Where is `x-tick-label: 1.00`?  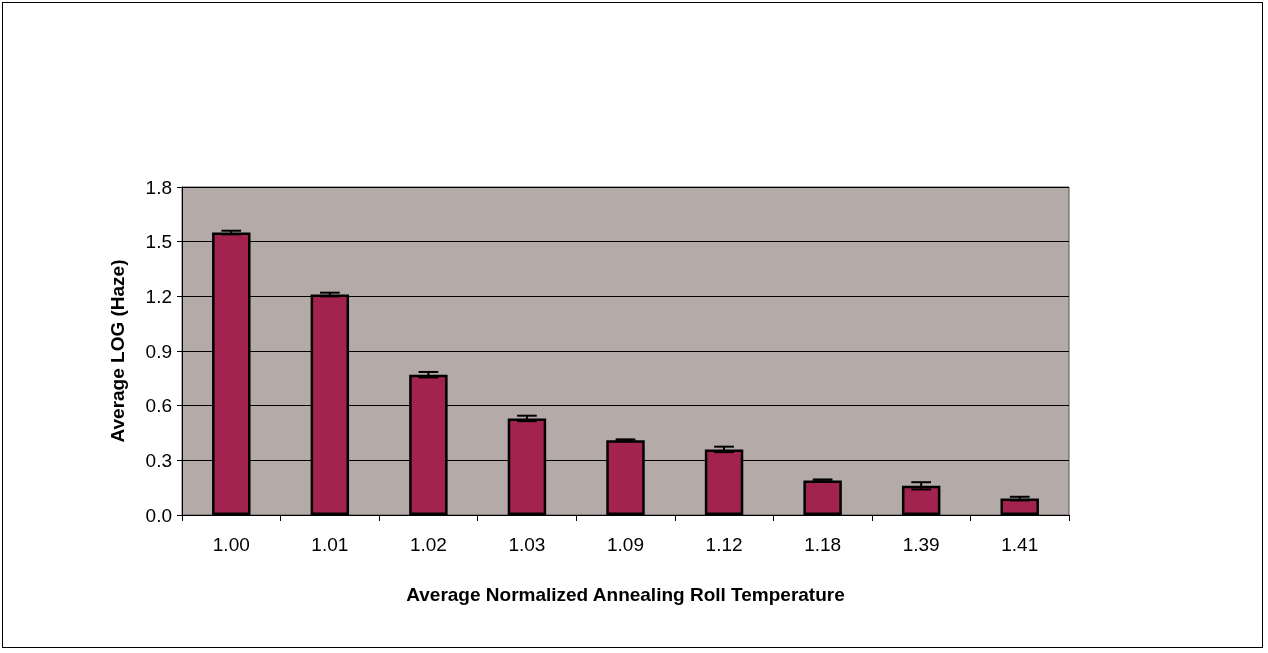
x-tick-label: 1.00 is located at coordinates (231, 544).